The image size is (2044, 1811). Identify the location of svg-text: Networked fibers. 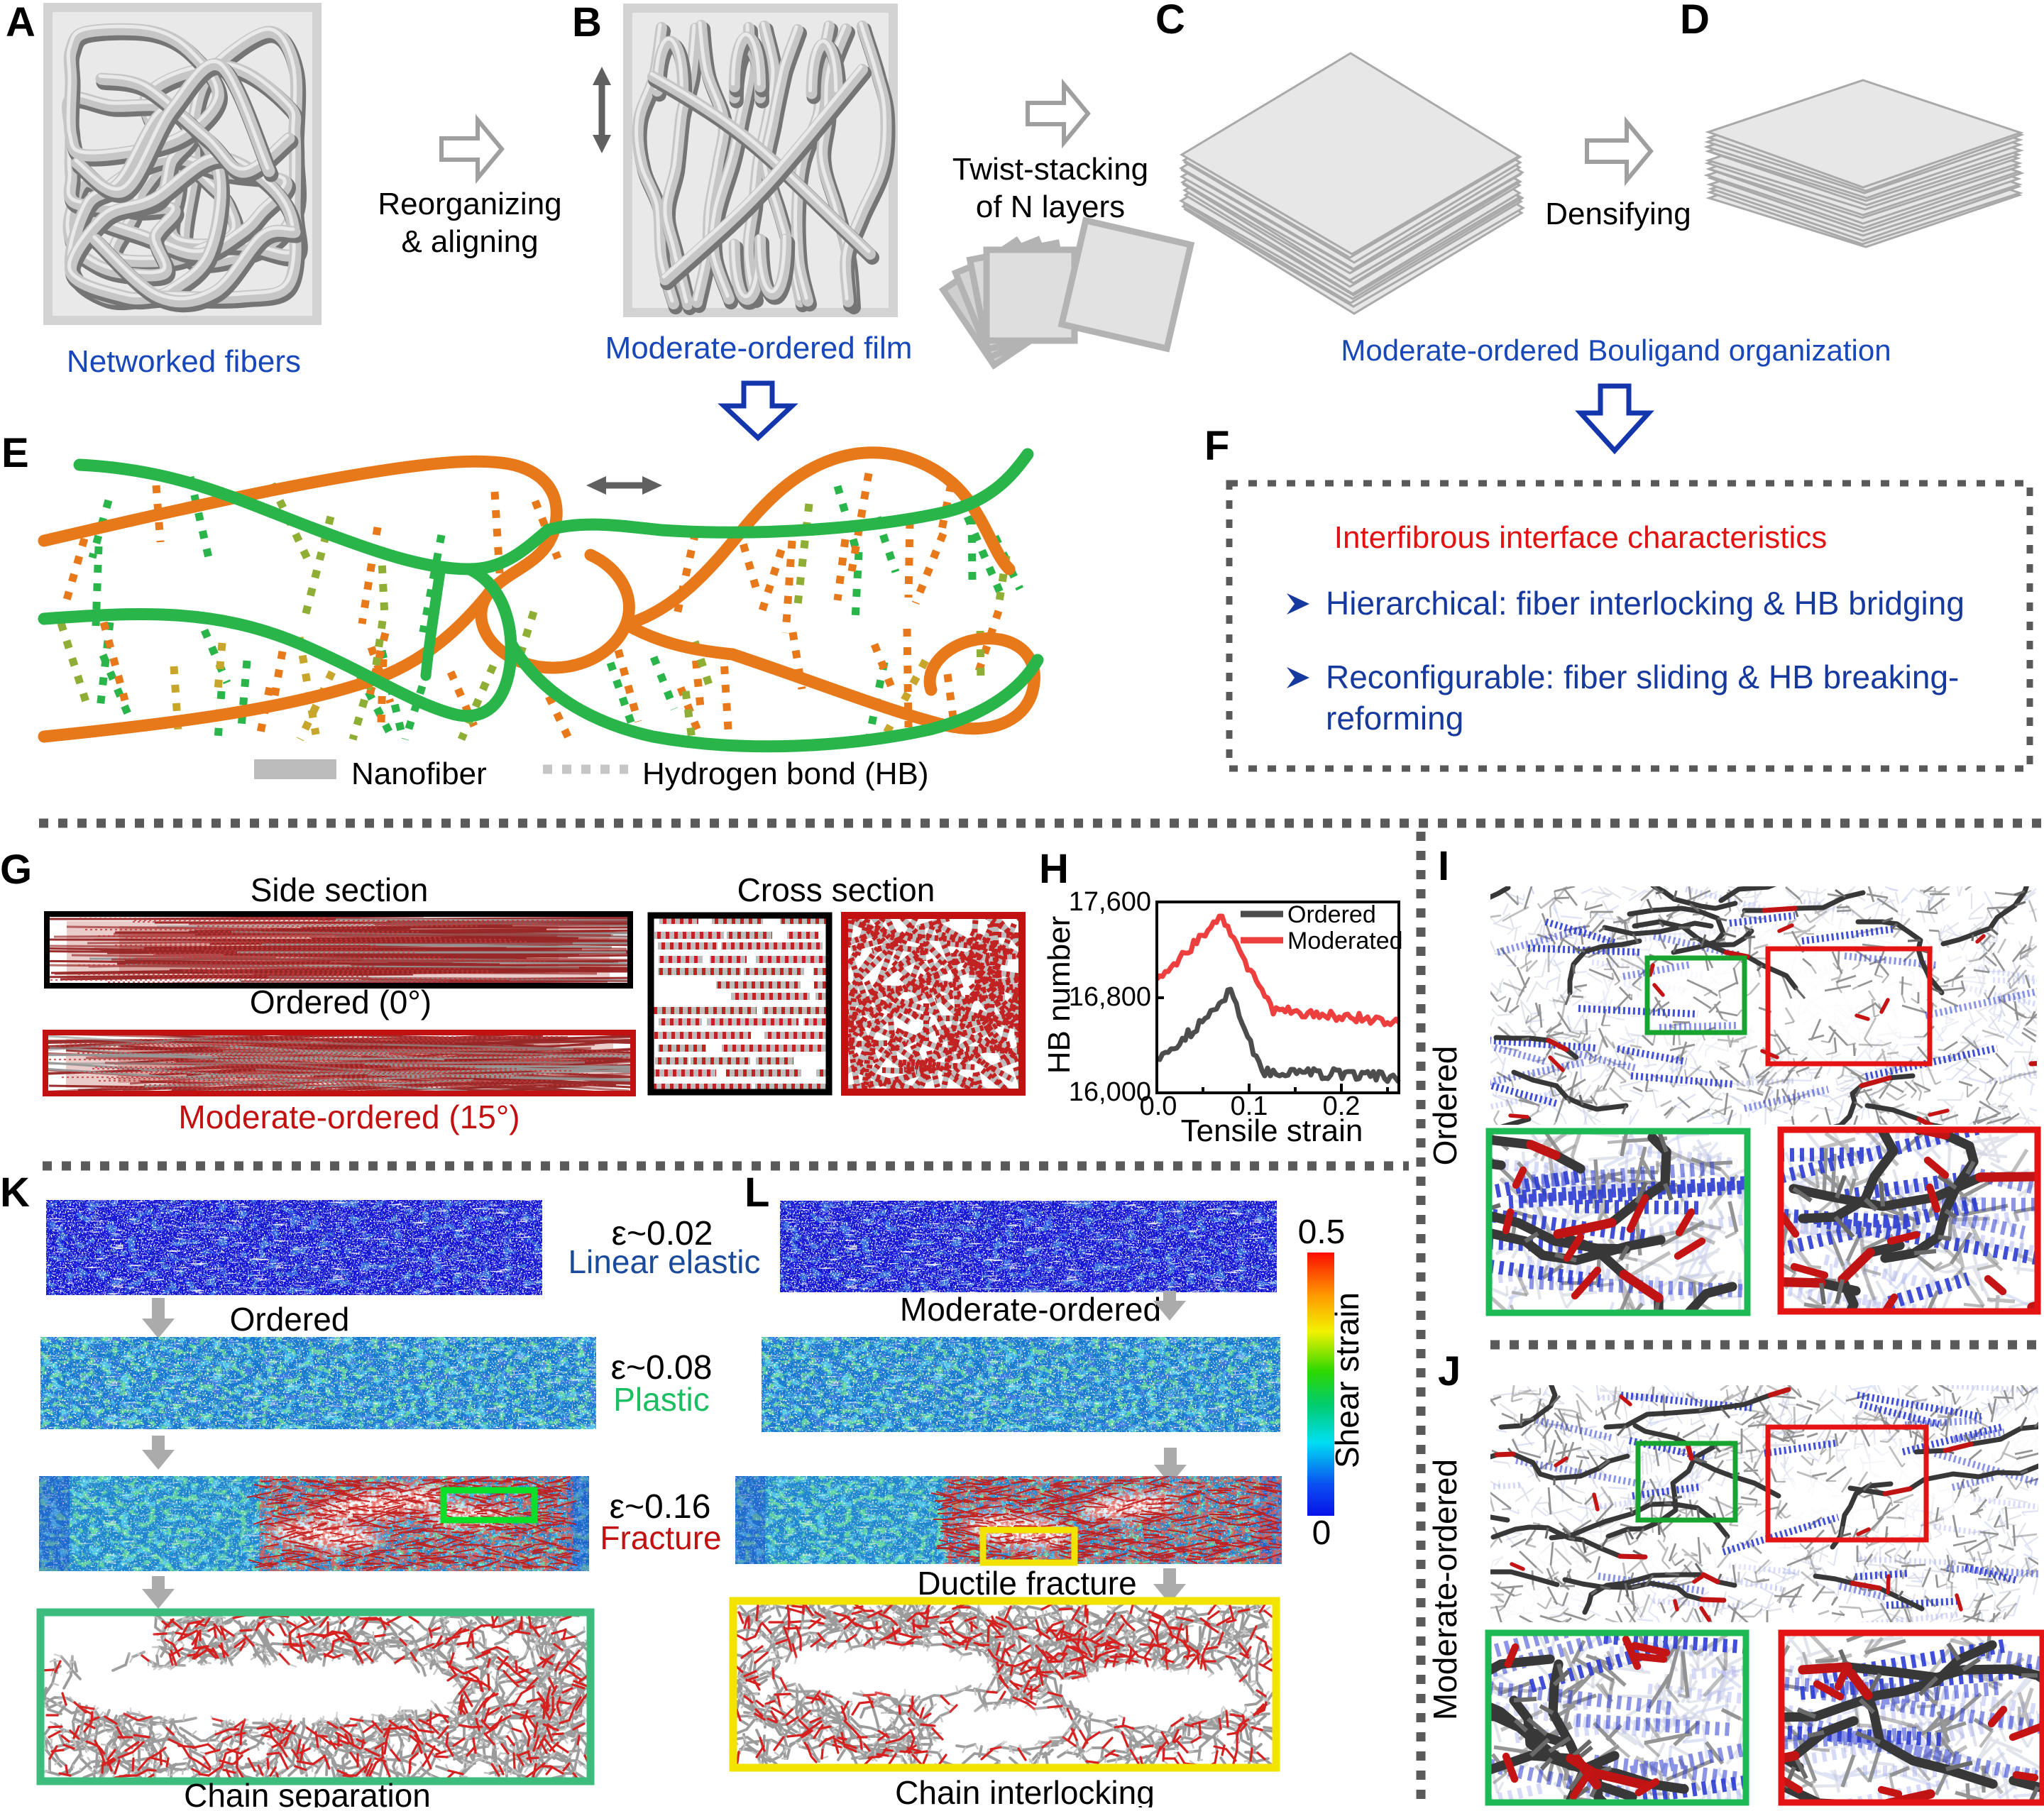
(184, 361).